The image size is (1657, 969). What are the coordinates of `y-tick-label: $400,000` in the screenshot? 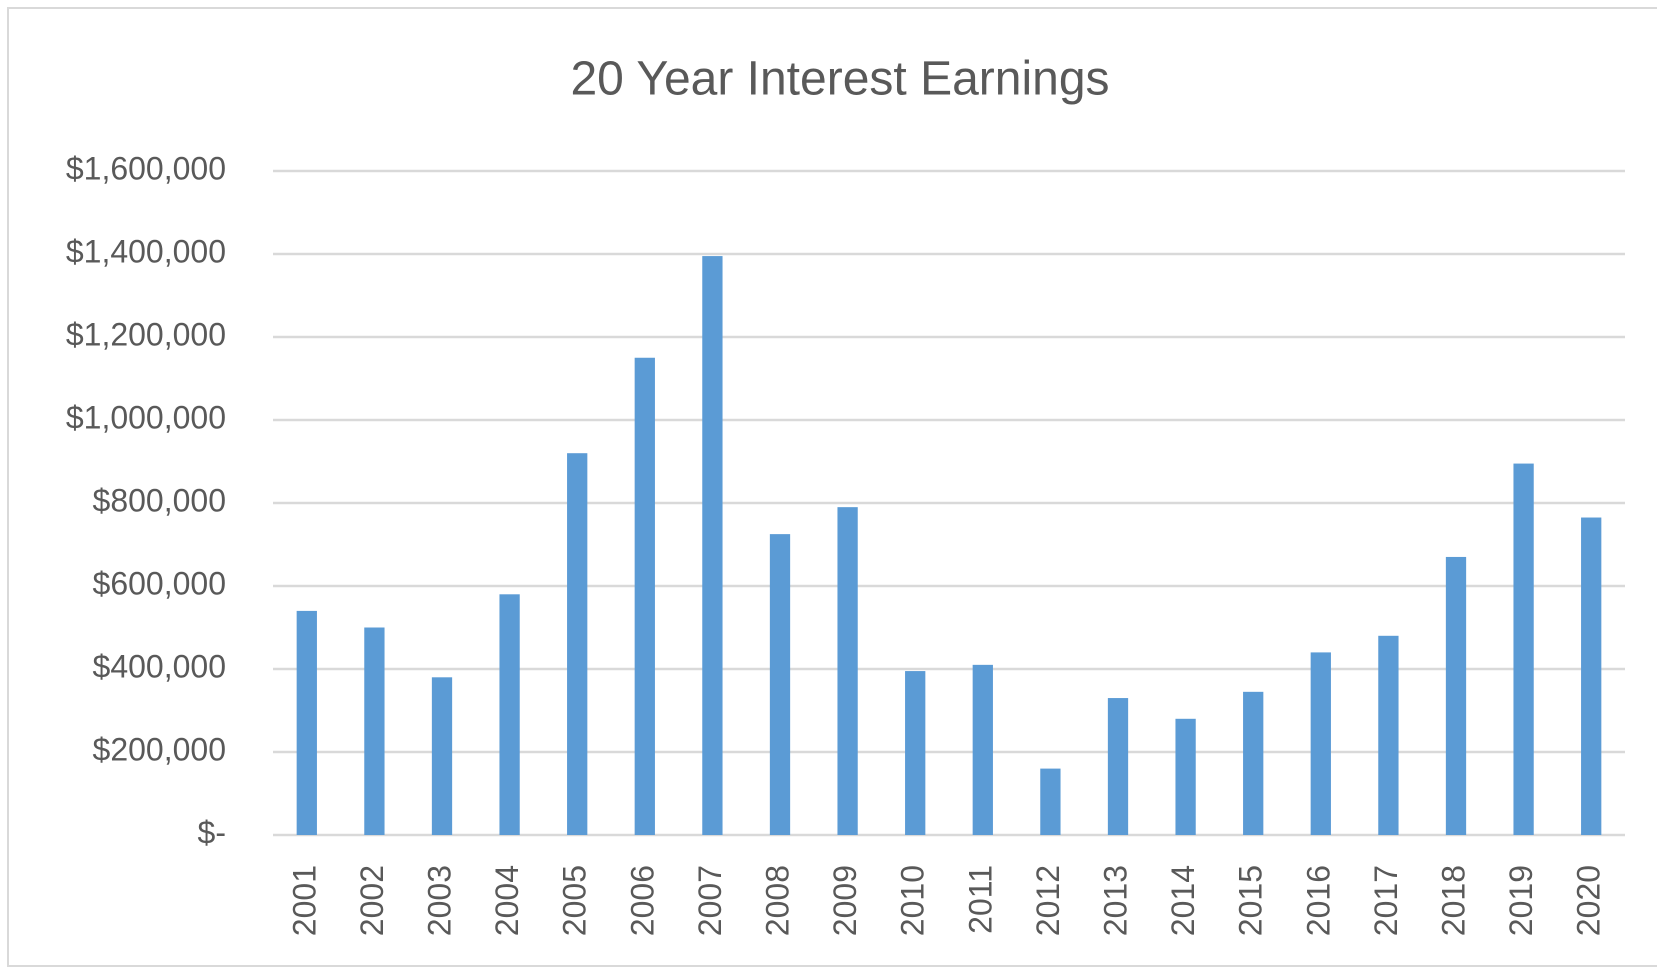 It's located at (159, 666).